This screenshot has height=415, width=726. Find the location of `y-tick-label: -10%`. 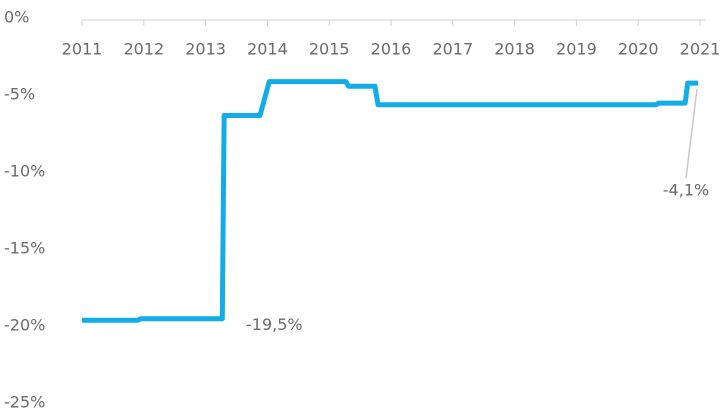

y-tick-label: -10% is located at coordinates (24, 171).